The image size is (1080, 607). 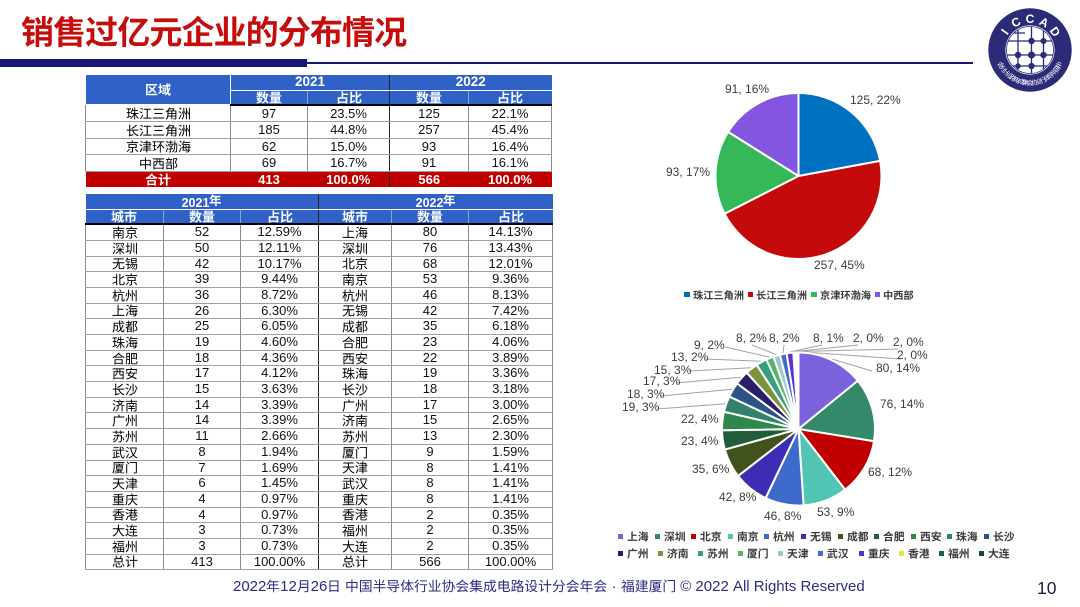 What do you see at coordinates (1030, 19) in the screenshot?
I see `svg-text: C` at bounding box center [1030, 19].